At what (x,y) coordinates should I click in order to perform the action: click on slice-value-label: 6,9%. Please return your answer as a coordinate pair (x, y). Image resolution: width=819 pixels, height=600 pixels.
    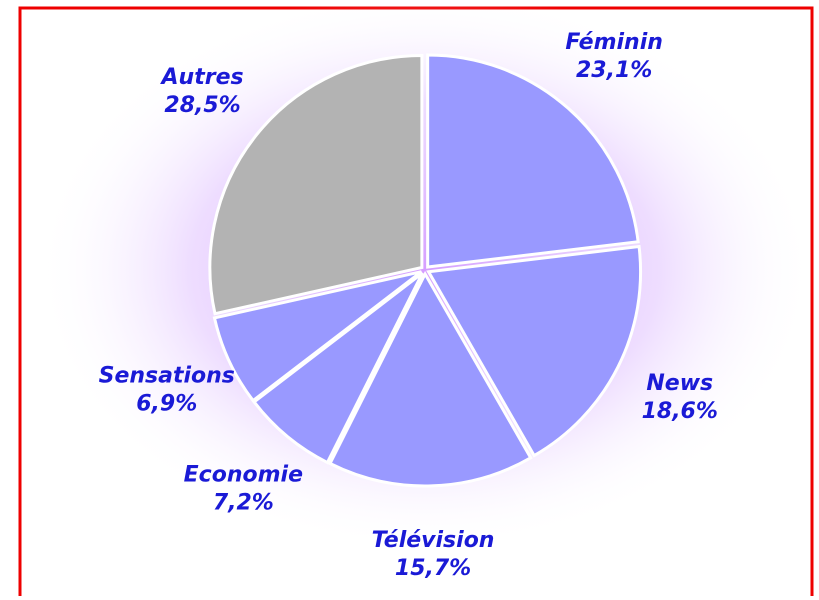
    Looking at the image, I should click on (166, 404).